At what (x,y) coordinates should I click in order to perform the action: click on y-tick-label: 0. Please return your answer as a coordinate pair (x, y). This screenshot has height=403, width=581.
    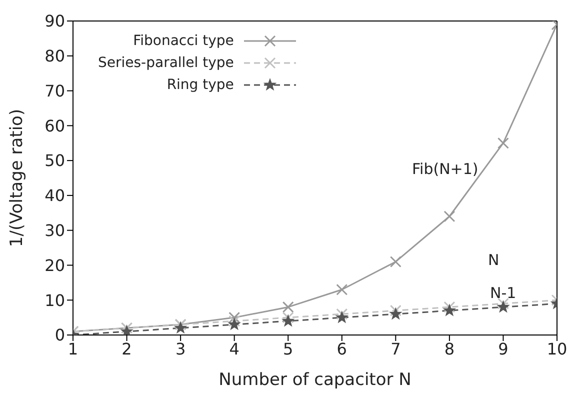
    Looking at the image, I should click on (59, 335).